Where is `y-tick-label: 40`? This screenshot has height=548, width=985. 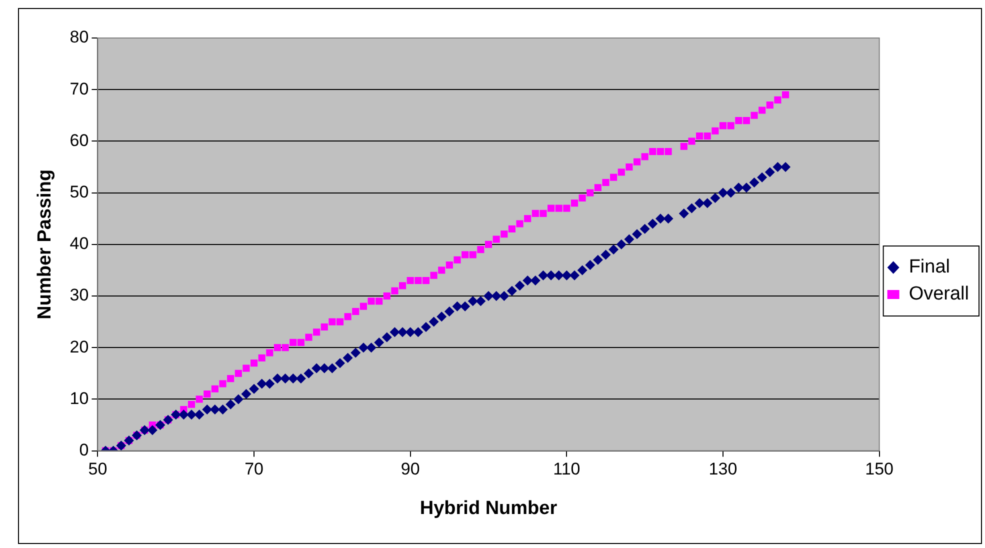
y-tick-label: 40 is located at coordinates (79, 244).